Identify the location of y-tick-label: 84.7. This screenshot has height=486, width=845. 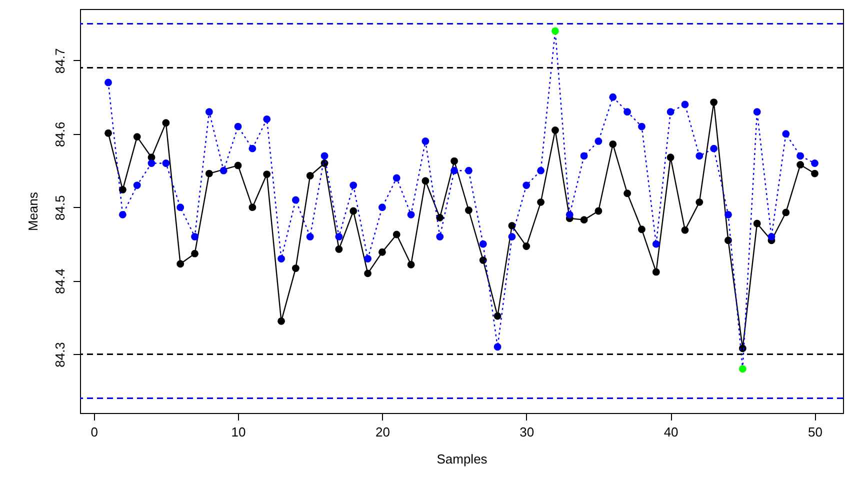
(60, 61).